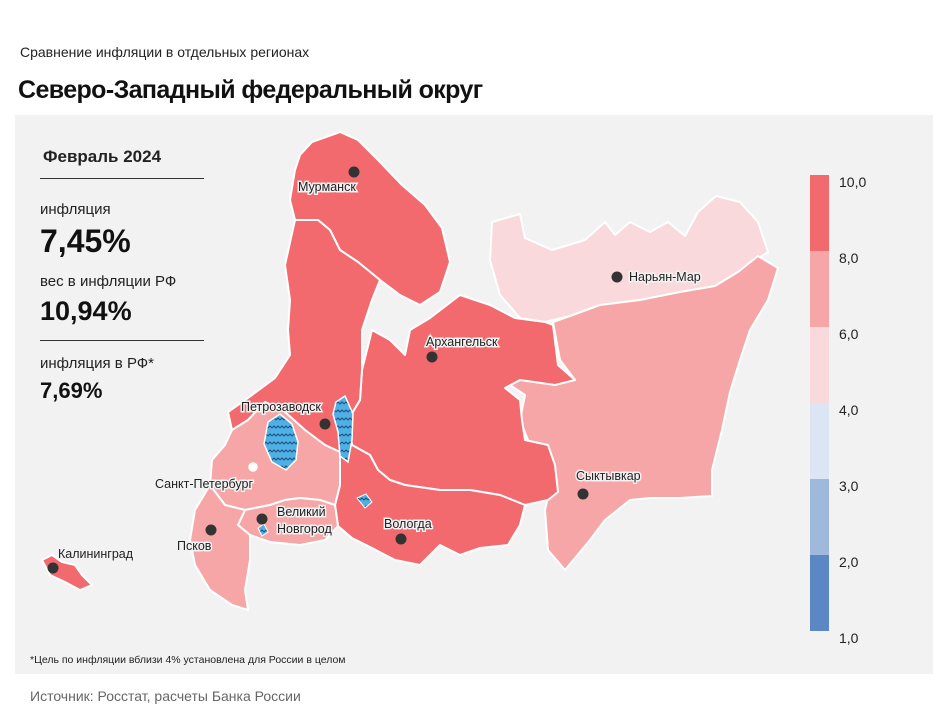 The height and width of the screenshot is (713, 950). Describe the element at coordinates (838, 410) in the screenshot. I see `color-legend: 10,0 8,0 6,0 4,0 3,0 2,0 1,0` at that location.